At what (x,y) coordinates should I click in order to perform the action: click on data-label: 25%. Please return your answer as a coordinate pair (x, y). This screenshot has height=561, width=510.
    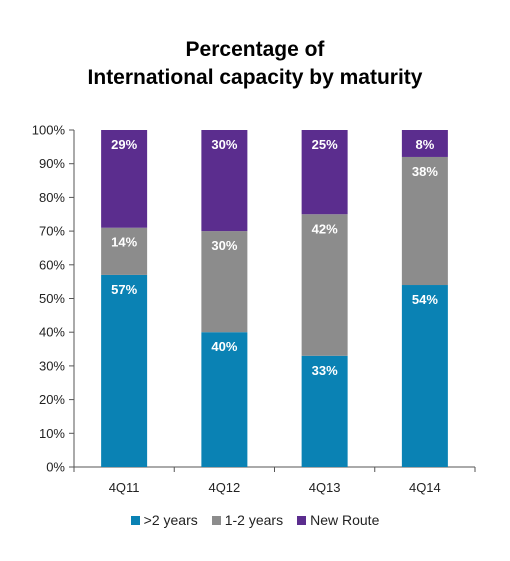
    Looking at the image, I should click on (325, 144).